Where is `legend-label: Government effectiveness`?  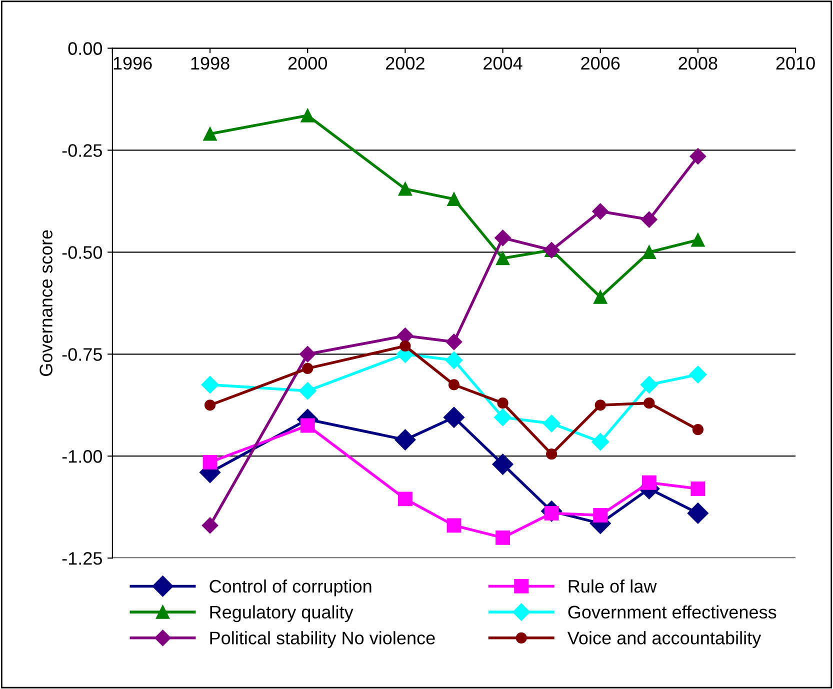 legend-label: Government effectiveness is located at coordinates (672, 612).